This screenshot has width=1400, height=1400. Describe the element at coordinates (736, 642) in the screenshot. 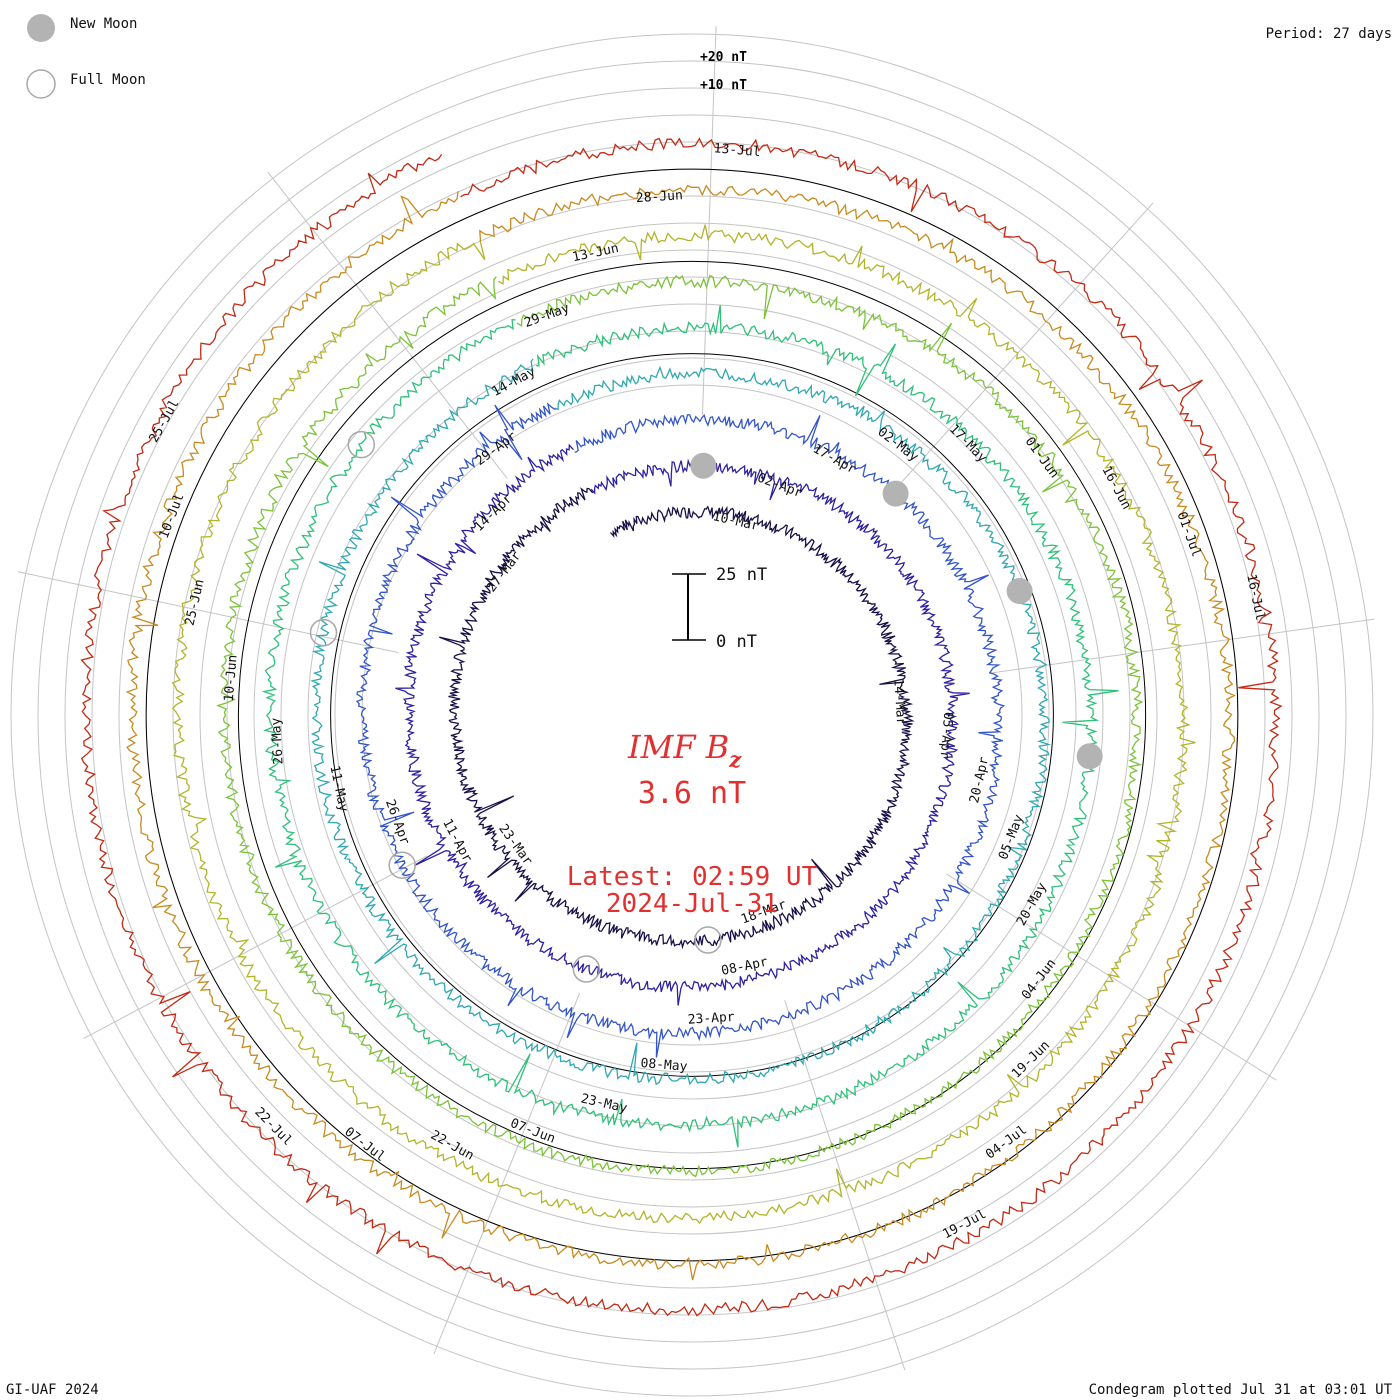

I see `scale-bottom-label: 0 nT` at that location.